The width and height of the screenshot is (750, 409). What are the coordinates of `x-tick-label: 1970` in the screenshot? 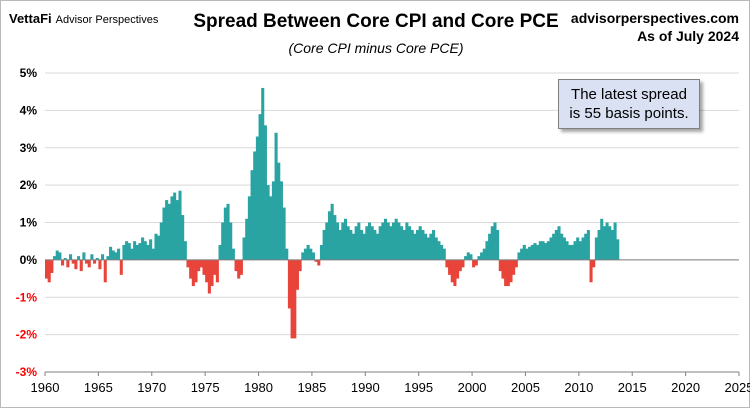 It's located at (151, 387).